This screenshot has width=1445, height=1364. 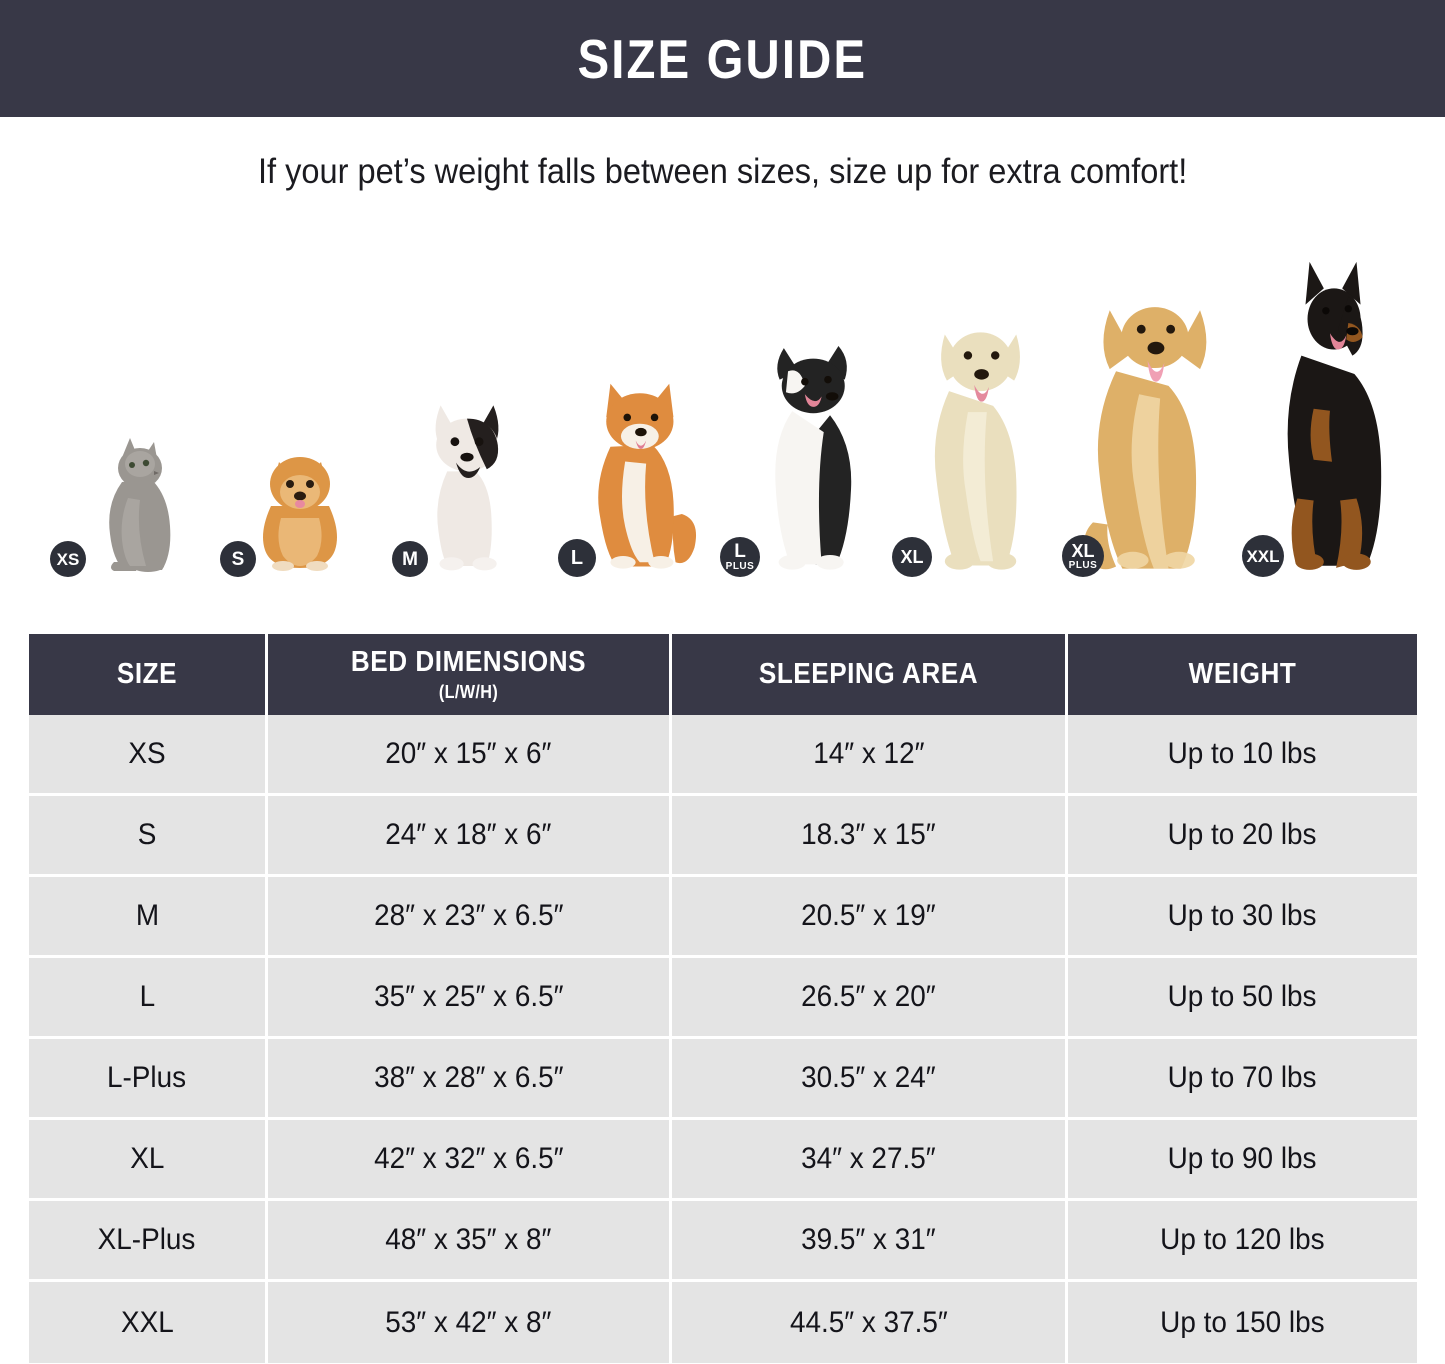 I want to click on cell-sleeping-area-text: 44.5″ x 37.5″, so click(x=868, y=1322).